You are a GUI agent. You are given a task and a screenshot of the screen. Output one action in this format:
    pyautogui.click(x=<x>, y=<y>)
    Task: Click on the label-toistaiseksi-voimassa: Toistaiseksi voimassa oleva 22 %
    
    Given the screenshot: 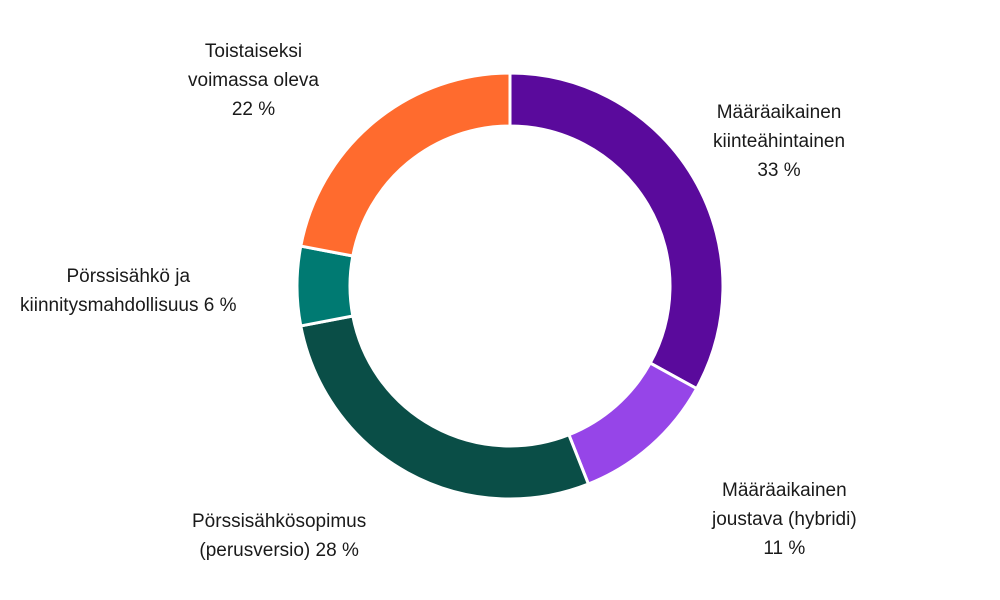 What is the action you would take?
    pyautogui.click(x=253, y=80)
    